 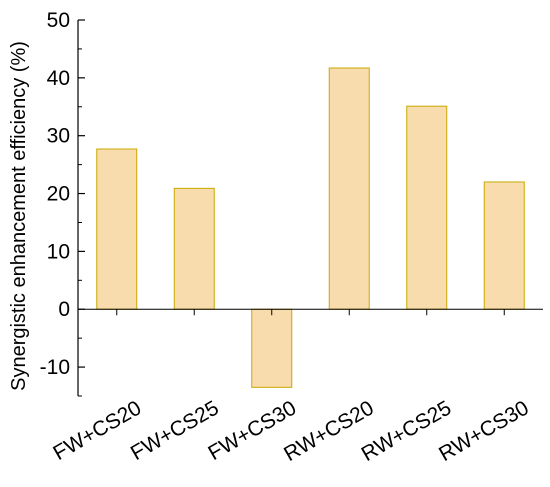 I want to click on x-tick-label: FW+CS20, so click(x=97, y=430).